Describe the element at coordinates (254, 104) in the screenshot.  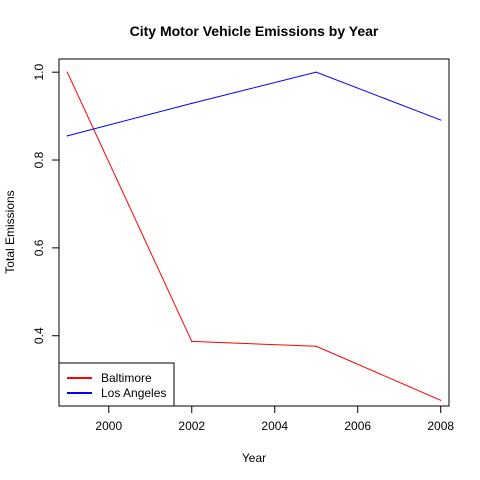
I see `series-line-los-angeles` at that location.